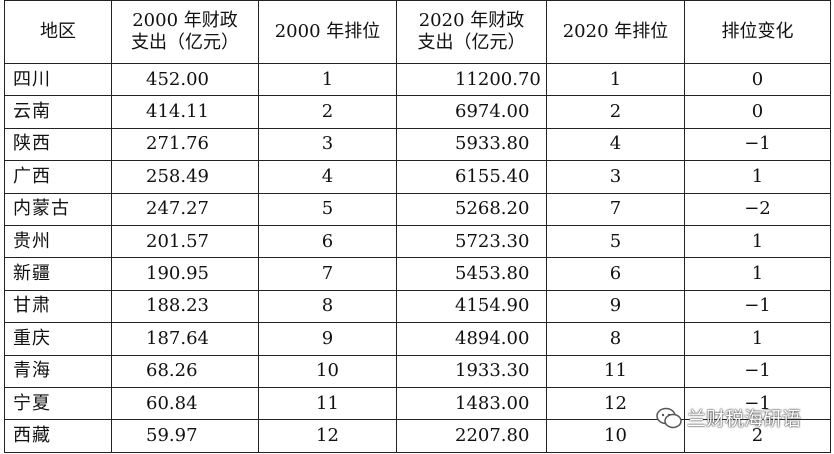 The height and width of the screenshot is (454, 834). I want to click on table-row: 宁夏 60.84 11 1483.00 12 −1, so click(417, 403).